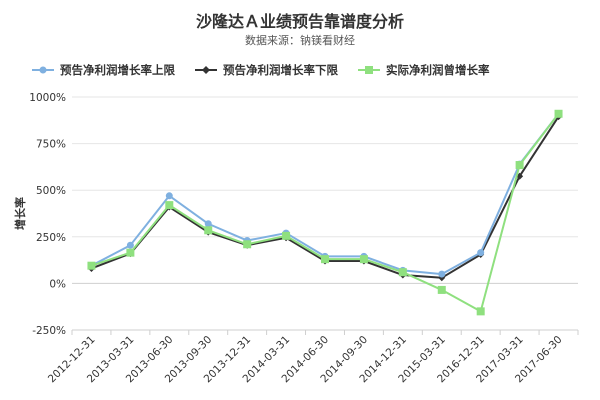  Describe the element at coordinates (438, 70) in the screenshot. I see `legend-label-actual: 实际净利润曾增长率` at that location.